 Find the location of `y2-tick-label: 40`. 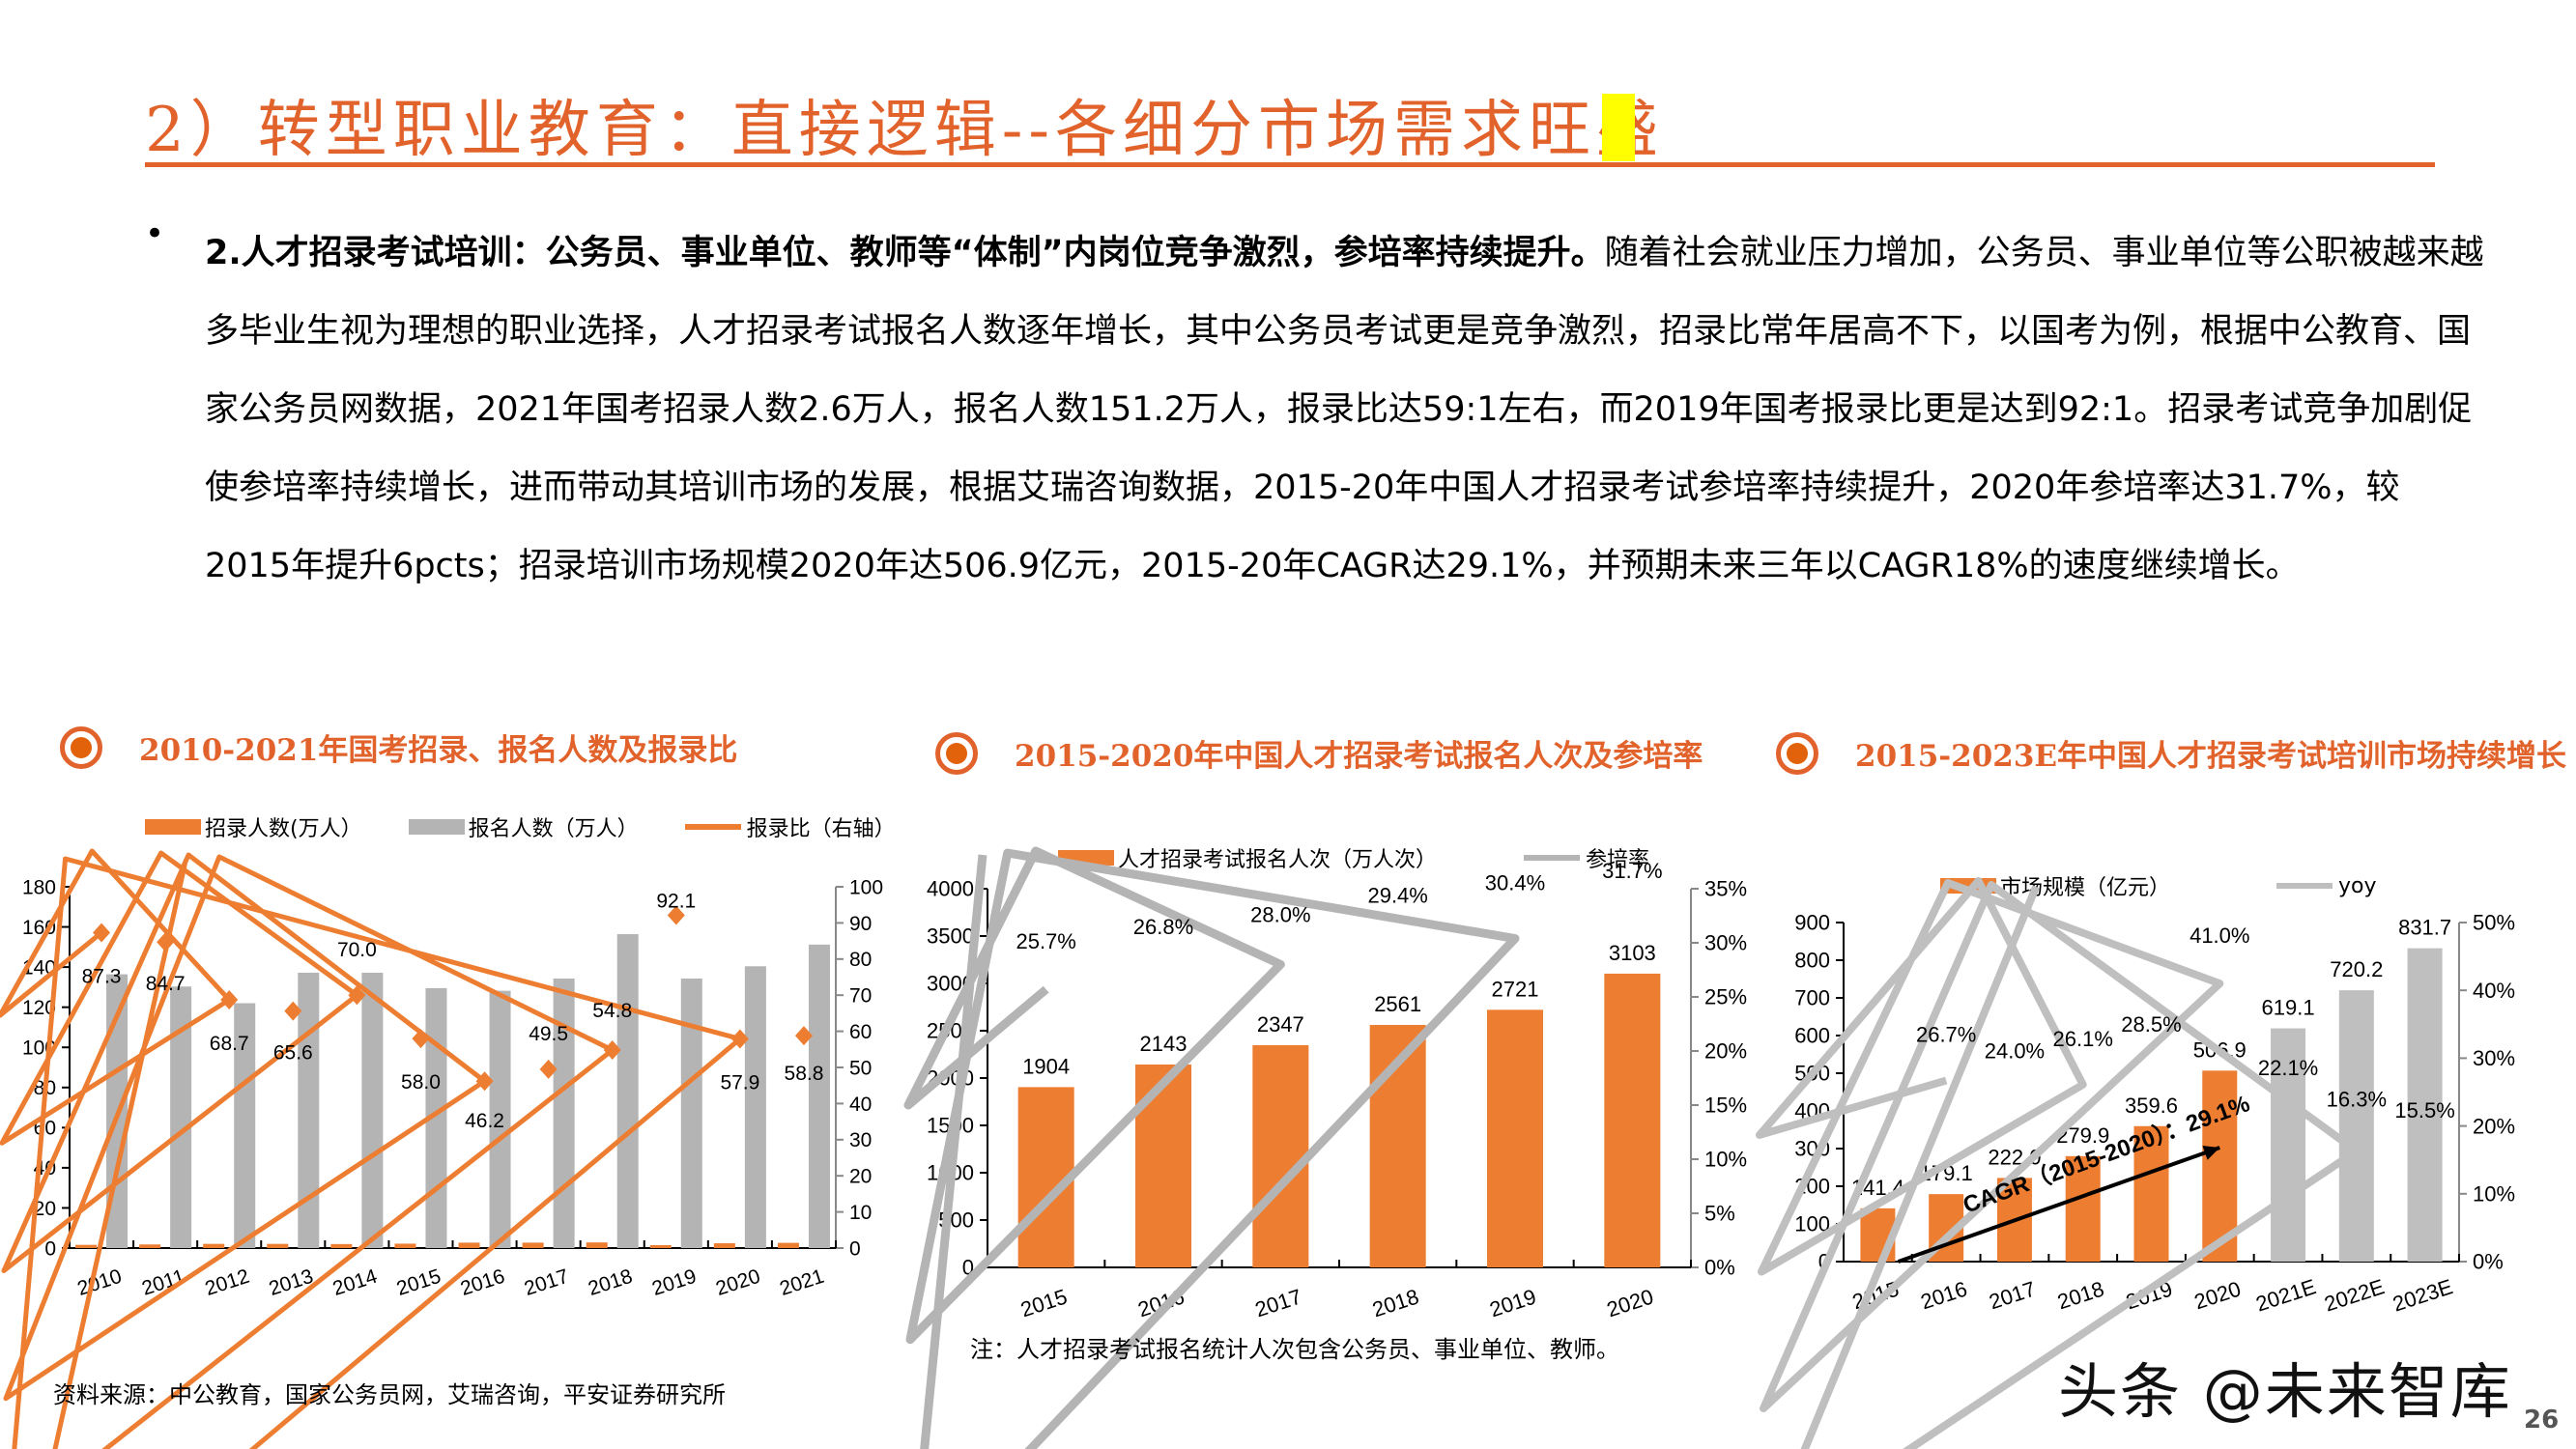

y2-tick-label: 40 is located at coordinates (861, 1105).